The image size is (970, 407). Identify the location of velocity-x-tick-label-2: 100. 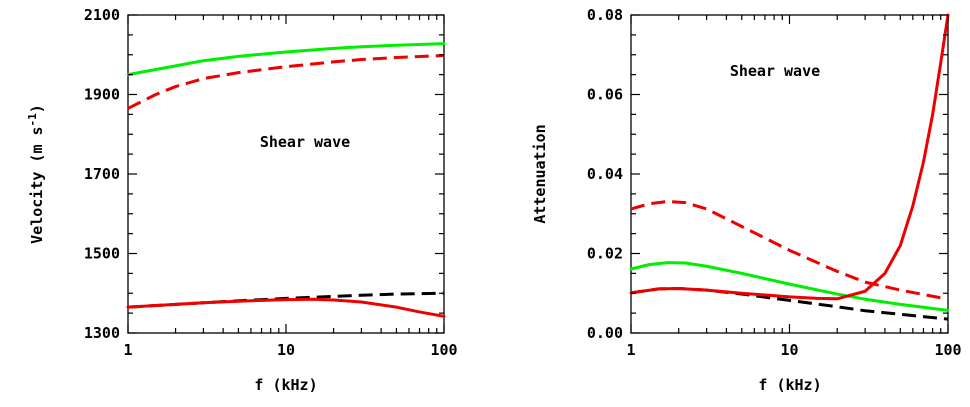
(443, 350).